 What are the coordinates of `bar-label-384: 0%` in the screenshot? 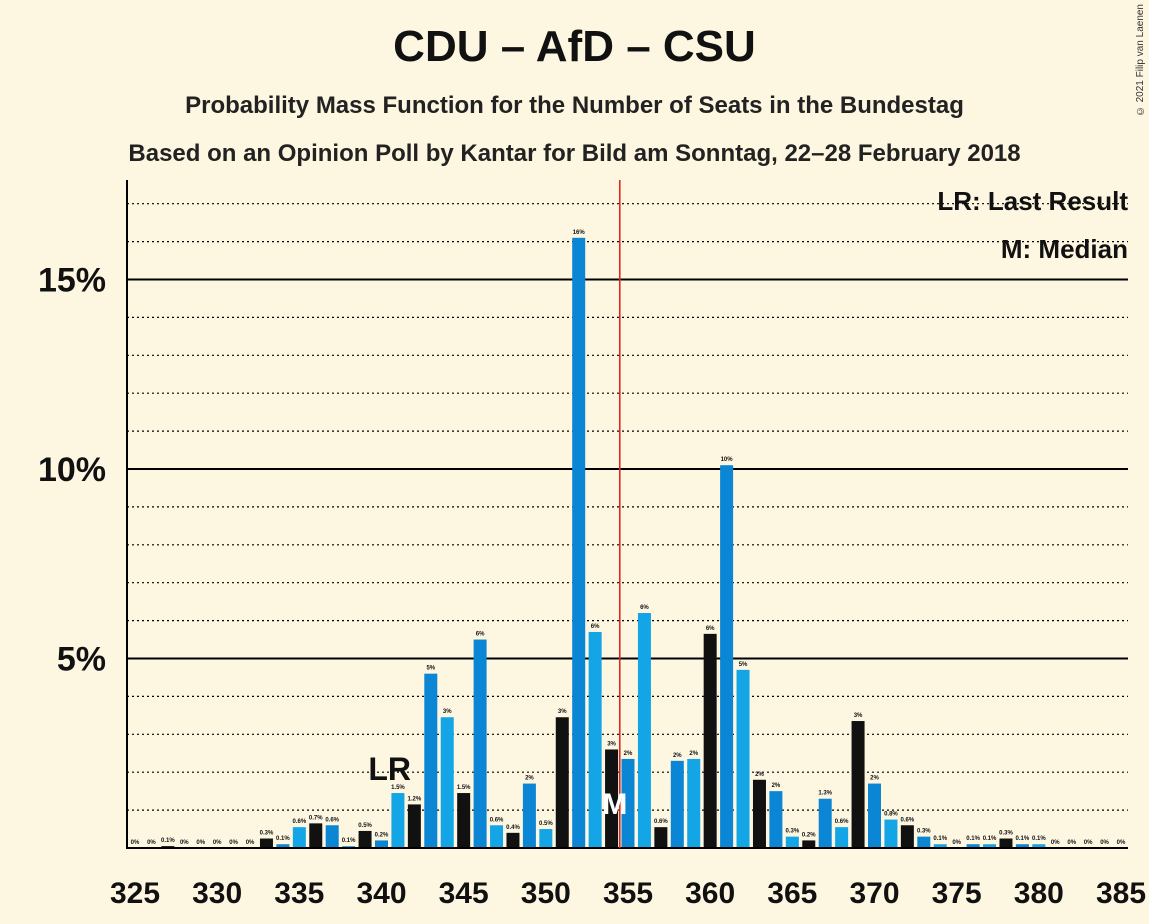 It's located at (1104, 843).